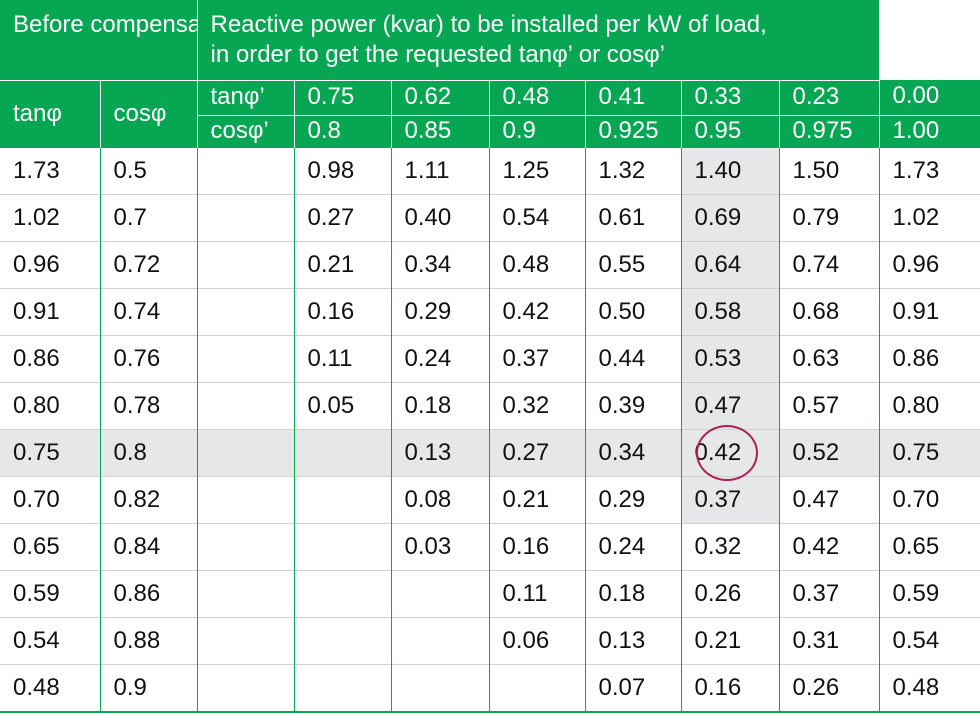 Image resolution: width=980 pixels, height=715 pixels. I want to click on row-tan-cell: 0.70, so click(50, 499).